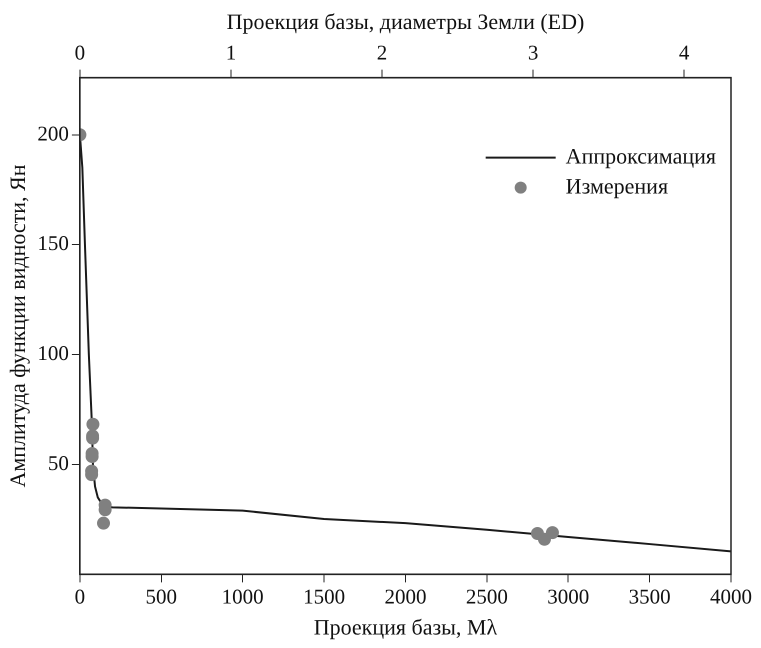  What do you see at coordinates (405, 596) in the screenshot?
I see `x-tick-label: 2000` at bounding box center [405, 596].